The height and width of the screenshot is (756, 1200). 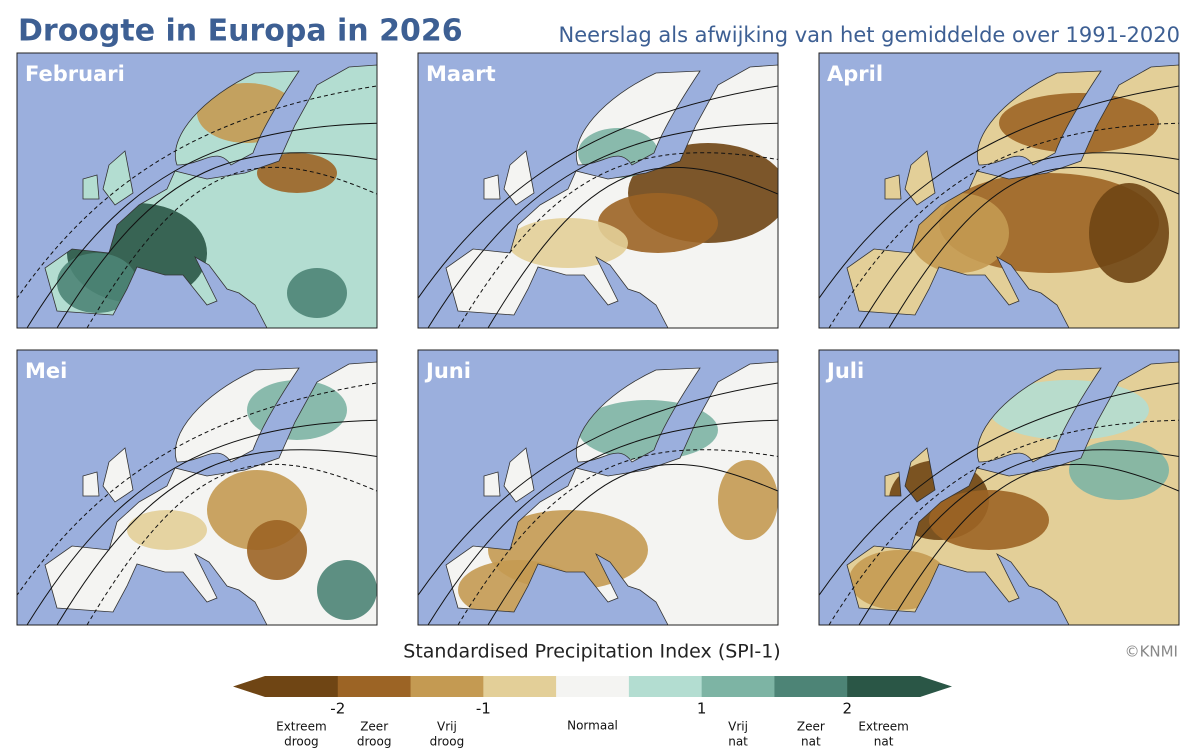 I want to click on class-label: Normaal, so click(x=592, y=726).